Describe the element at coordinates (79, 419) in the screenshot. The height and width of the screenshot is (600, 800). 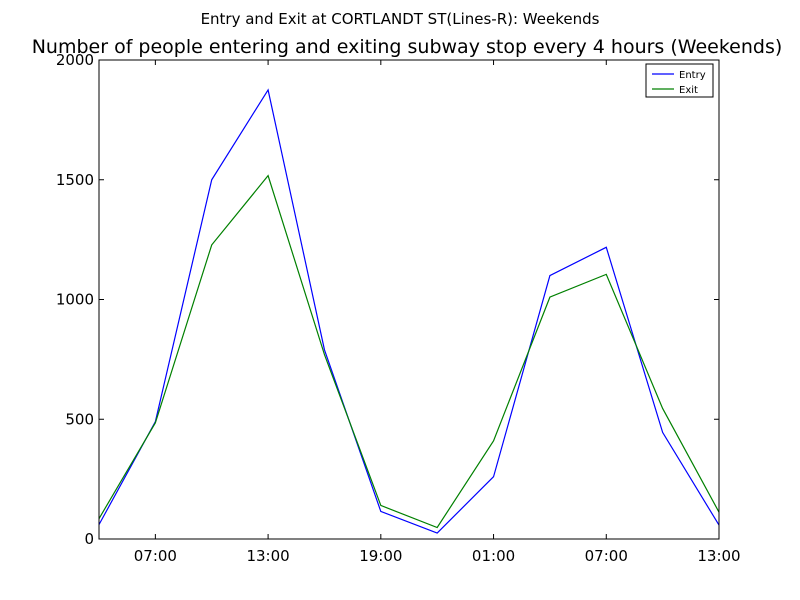
I see `y-tick-label: 500` at that location.